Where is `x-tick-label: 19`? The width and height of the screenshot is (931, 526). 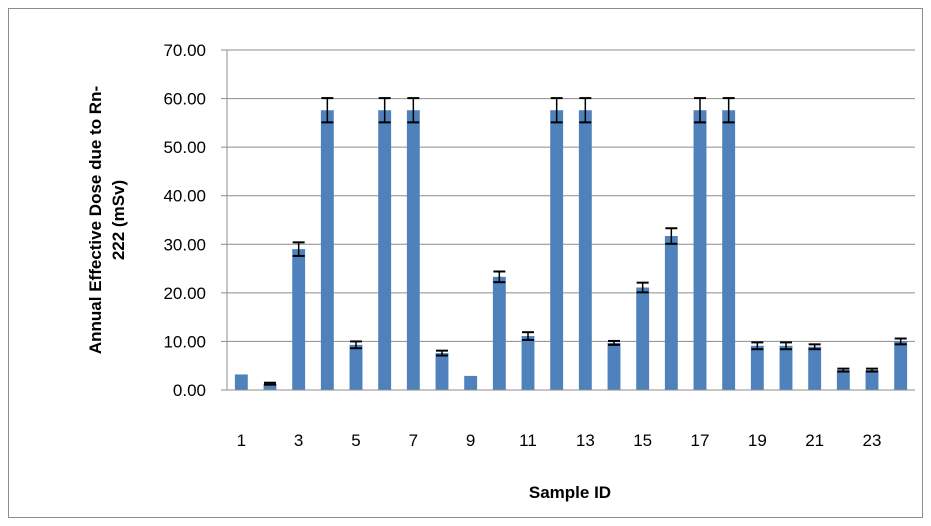 x-tick-label: 19 is located at coordinates (757, 440).